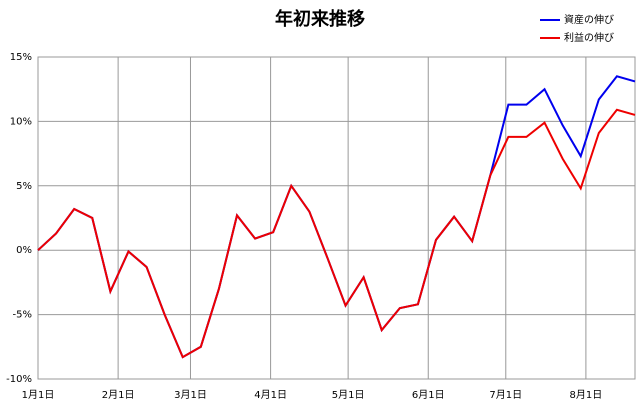  I want to click on y-tick-label: 10%, so click(21, 121).